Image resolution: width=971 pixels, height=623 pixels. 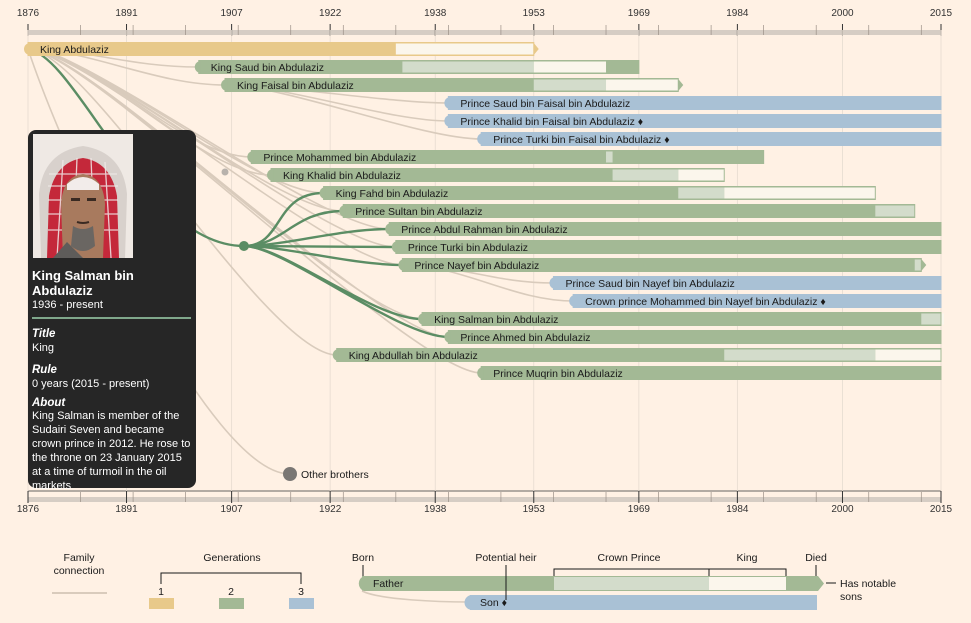 I want to click on legend-son-born, so click(x=468, y=602).